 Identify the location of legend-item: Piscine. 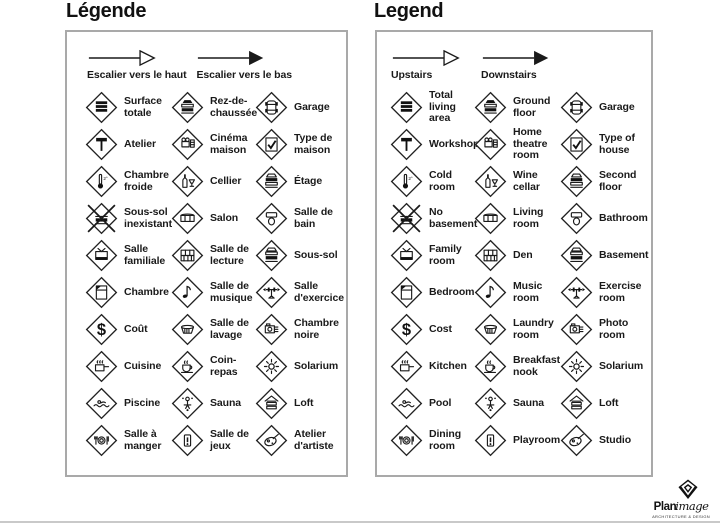
(128, 403).